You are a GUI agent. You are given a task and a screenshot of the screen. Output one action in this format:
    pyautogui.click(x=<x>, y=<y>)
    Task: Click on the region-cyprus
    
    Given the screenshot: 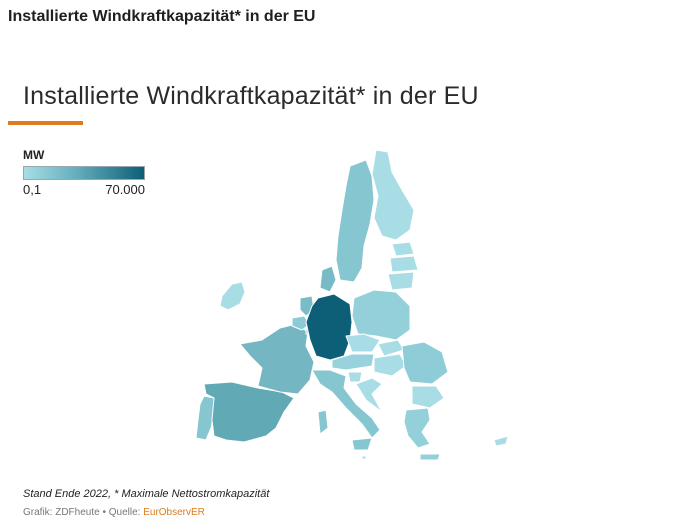 What is the action you would take?
    pyautogui.click(x=501, y=441)
    